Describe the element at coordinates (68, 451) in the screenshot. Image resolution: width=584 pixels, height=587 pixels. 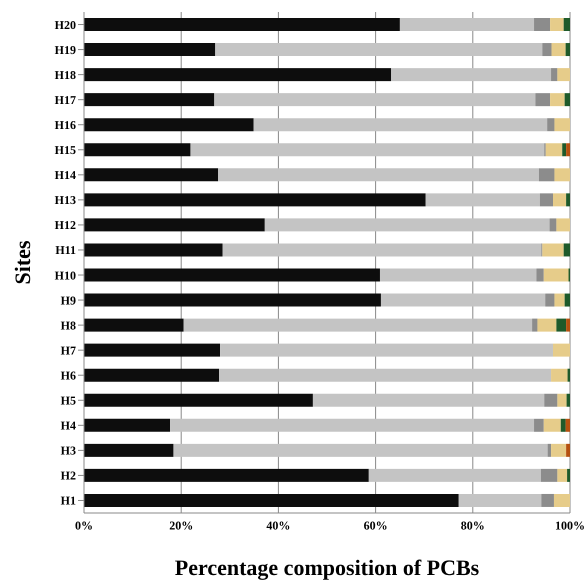
I see `y-tick-label: H3` at that location.